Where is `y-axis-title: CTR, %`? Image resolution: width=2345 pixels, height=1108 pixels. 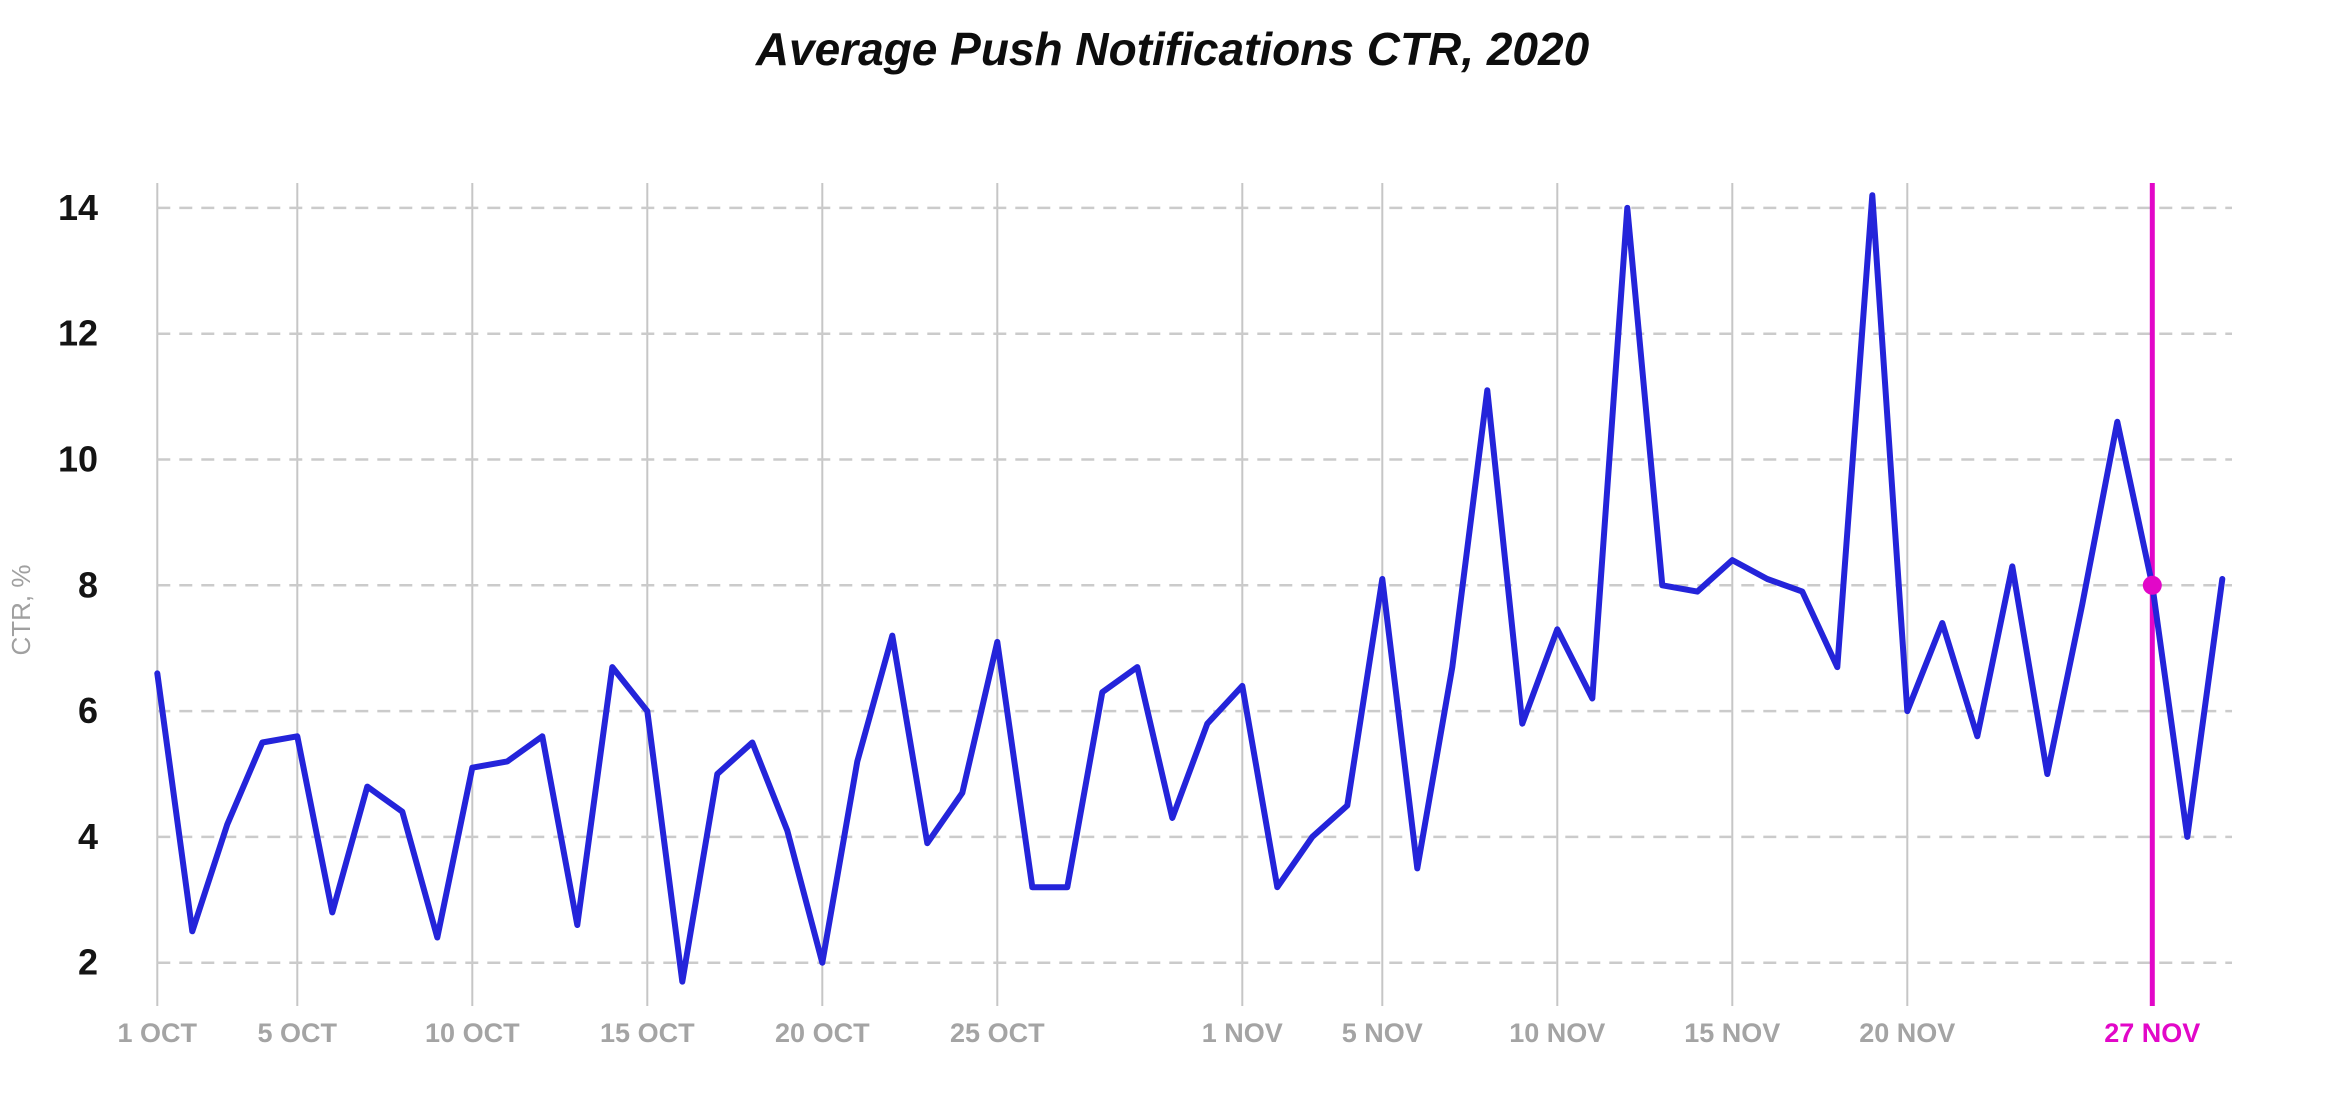
y-axis-title: CTR, % is located at coordinates (21, 610).